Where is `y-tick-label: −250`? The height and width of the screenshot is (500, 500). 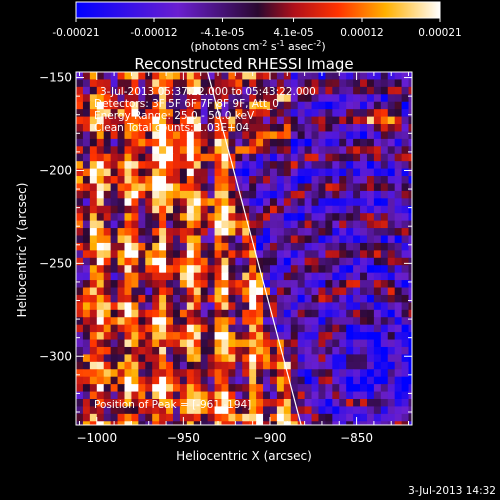 y-tick-label: −250 is located at coordinates (55, 263).